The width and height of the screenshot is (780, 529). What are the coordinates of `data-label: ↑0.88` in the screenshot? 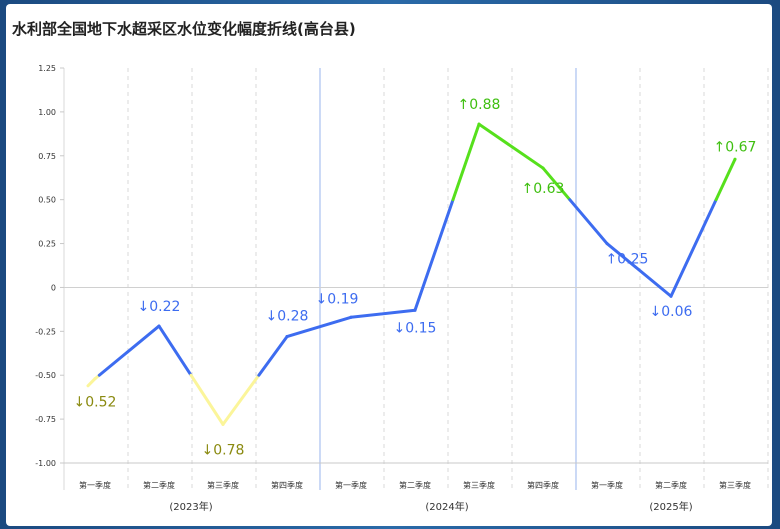 It's located at (479, 105).